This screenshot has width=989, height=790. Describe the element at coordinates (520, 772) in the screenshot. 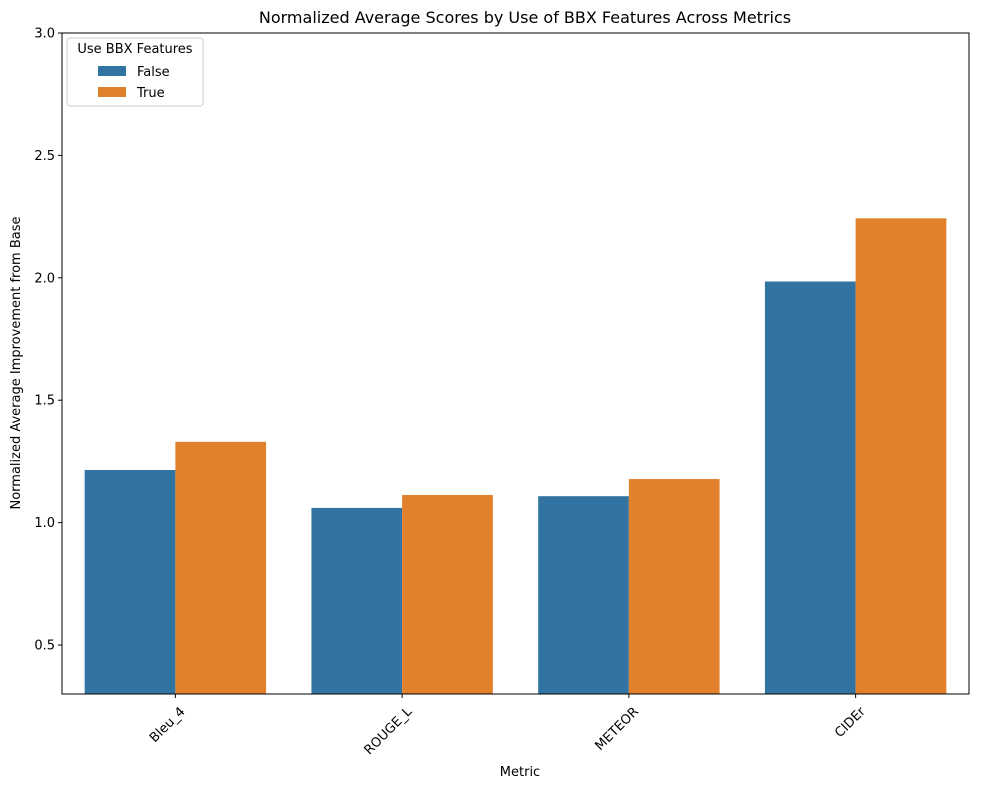

I see `x-axis-label: Metric` at that location.